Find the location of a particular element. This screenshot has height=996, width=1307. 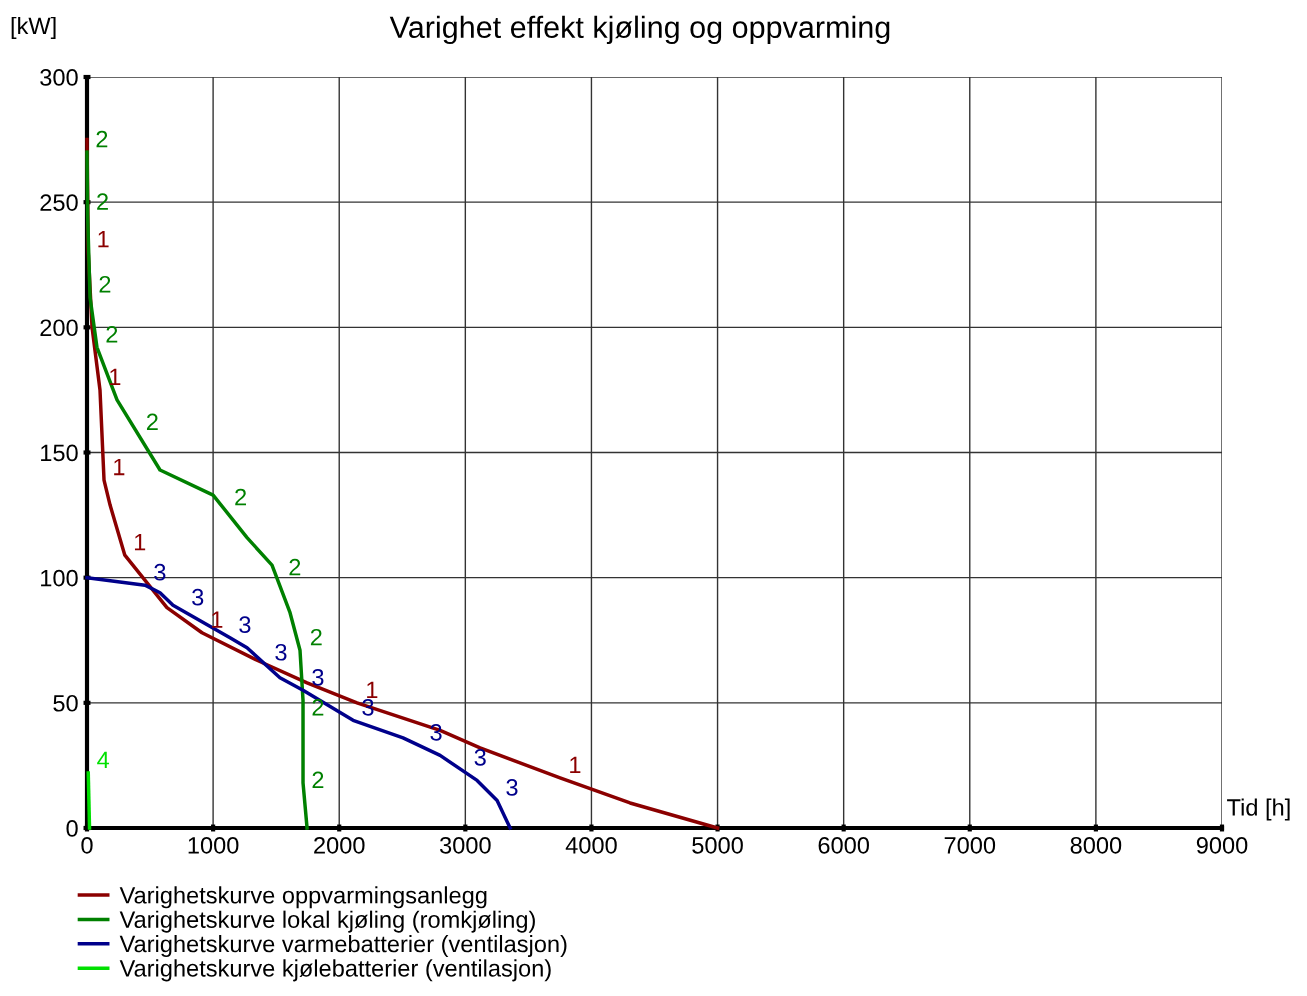

x-tick-label: 1000 is located at coordinates (213, 845).